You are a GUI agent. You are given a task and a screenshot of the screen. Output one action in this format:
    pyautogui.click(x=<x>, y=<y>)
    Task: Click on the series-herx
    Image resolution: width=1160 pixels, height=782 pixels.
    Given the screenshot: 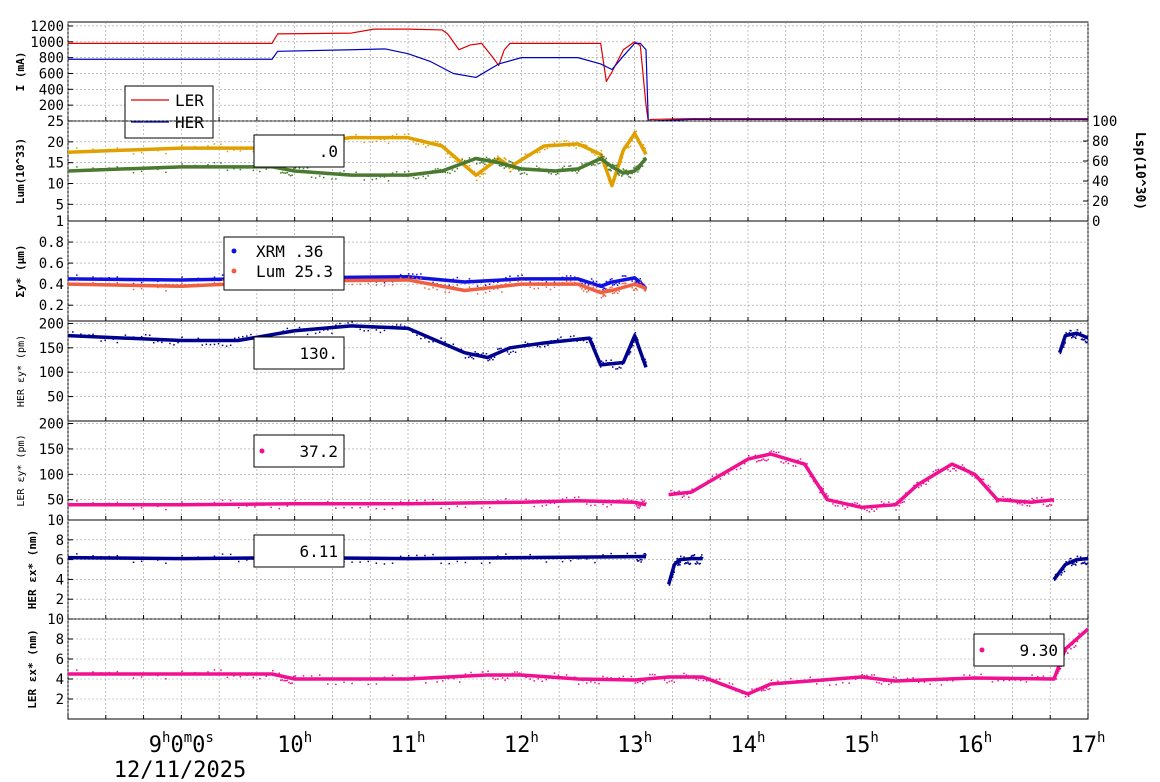 What is the action you would take?
    pyautogui.click(x=357, y=557)
    